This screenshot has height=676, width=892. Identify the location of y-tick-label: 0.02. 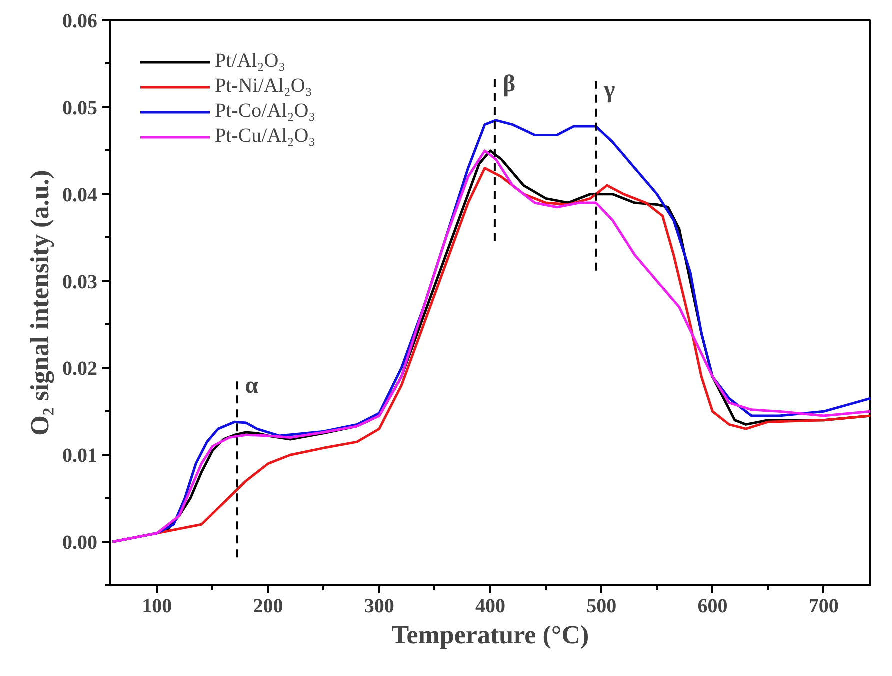
(80, 369).